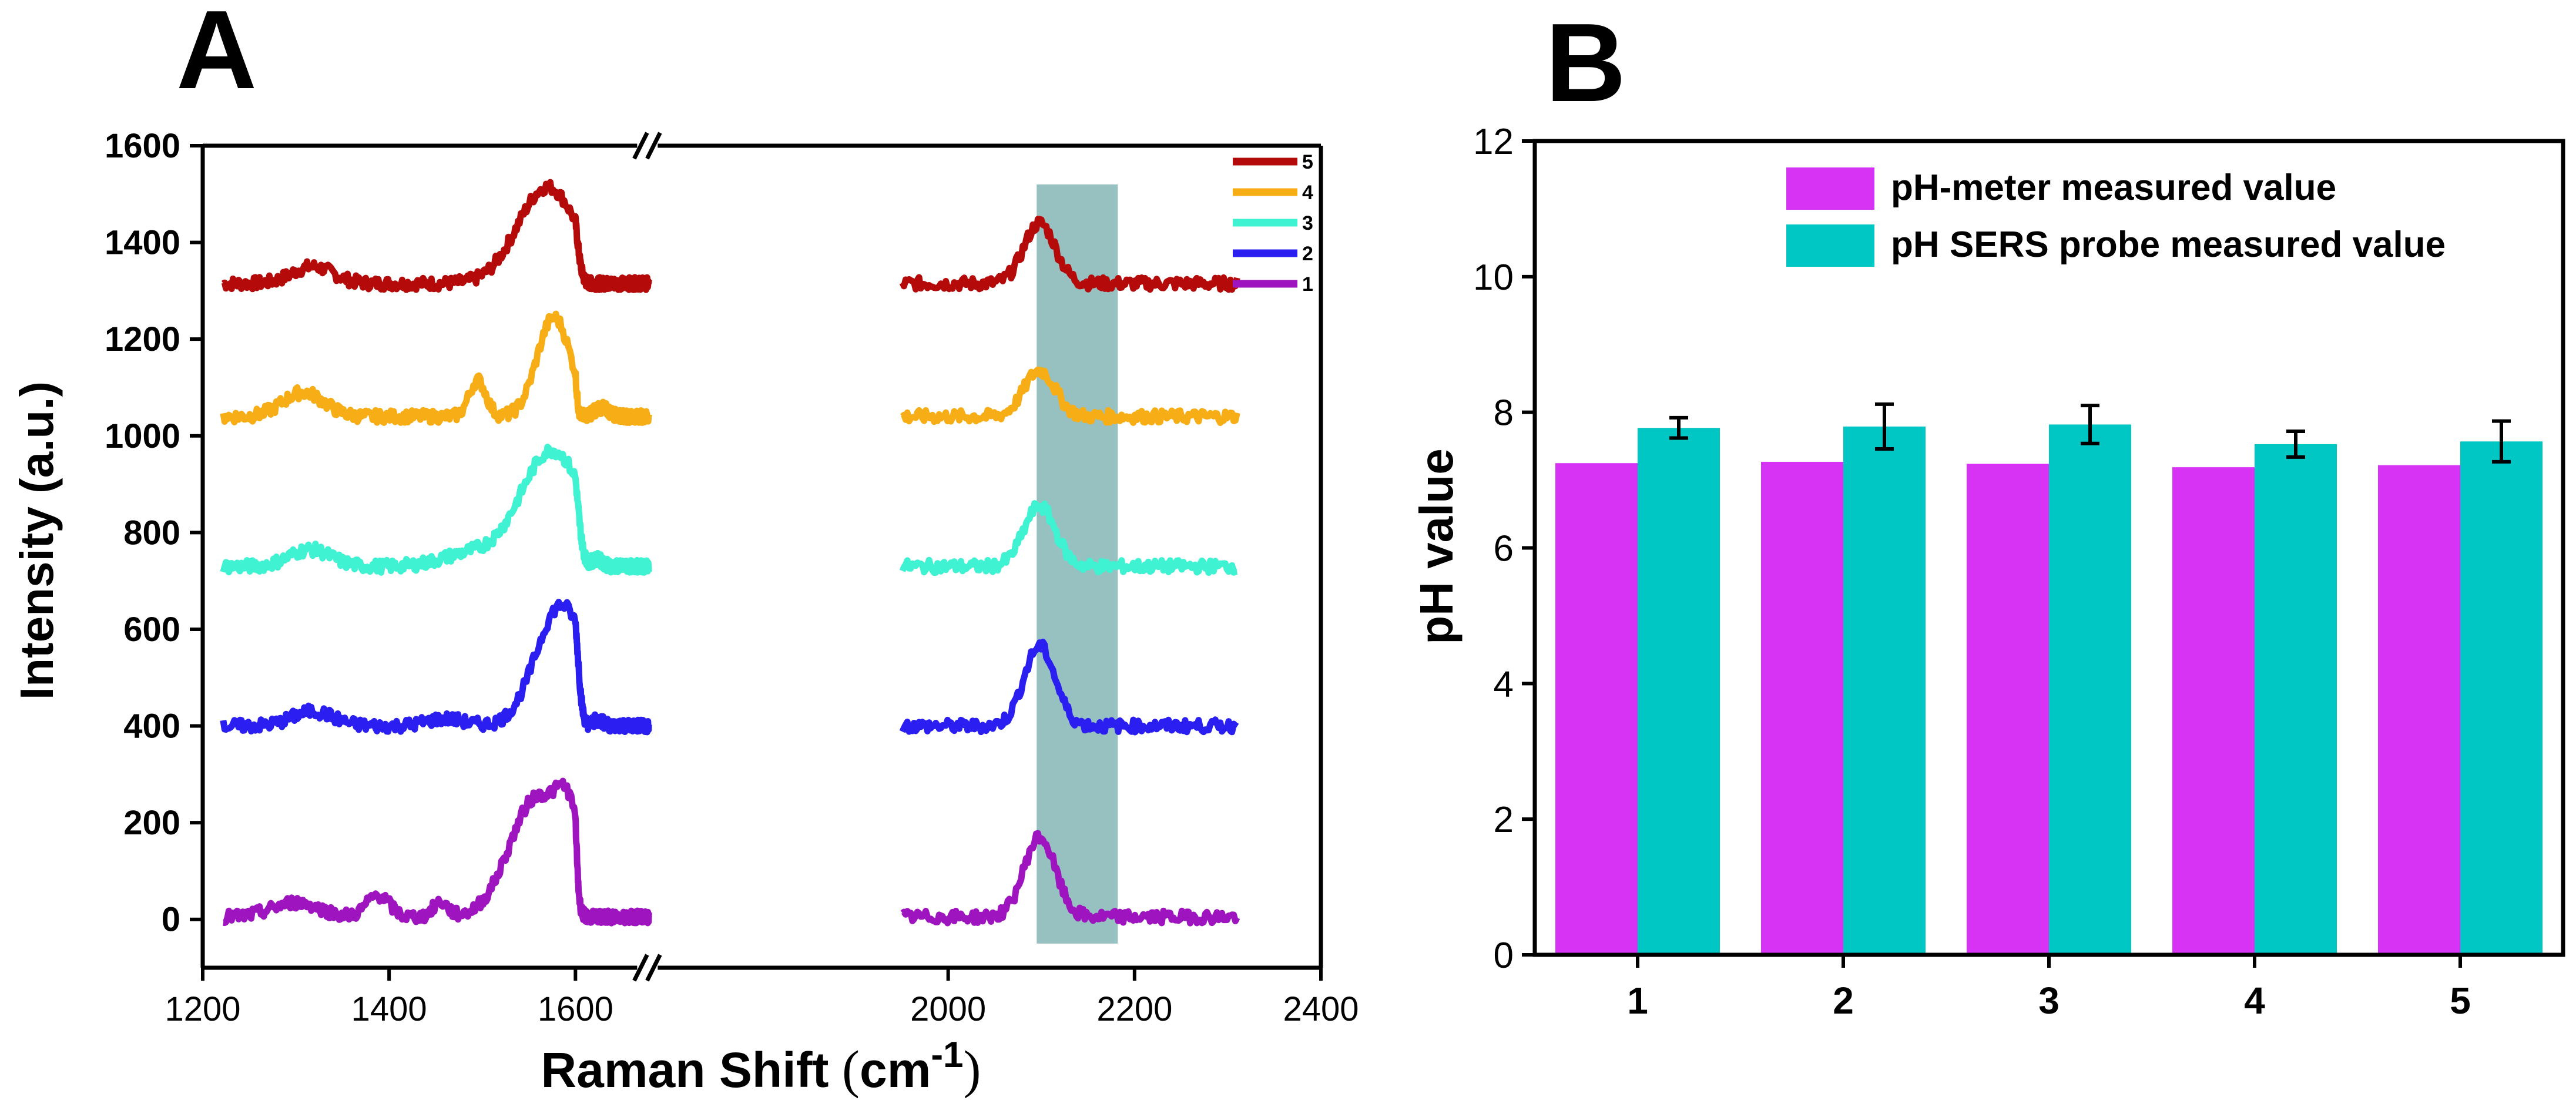  Describe the element at coordinates (1307, 193) in the screenshot. I see `legend-label-4: 4` at that location.